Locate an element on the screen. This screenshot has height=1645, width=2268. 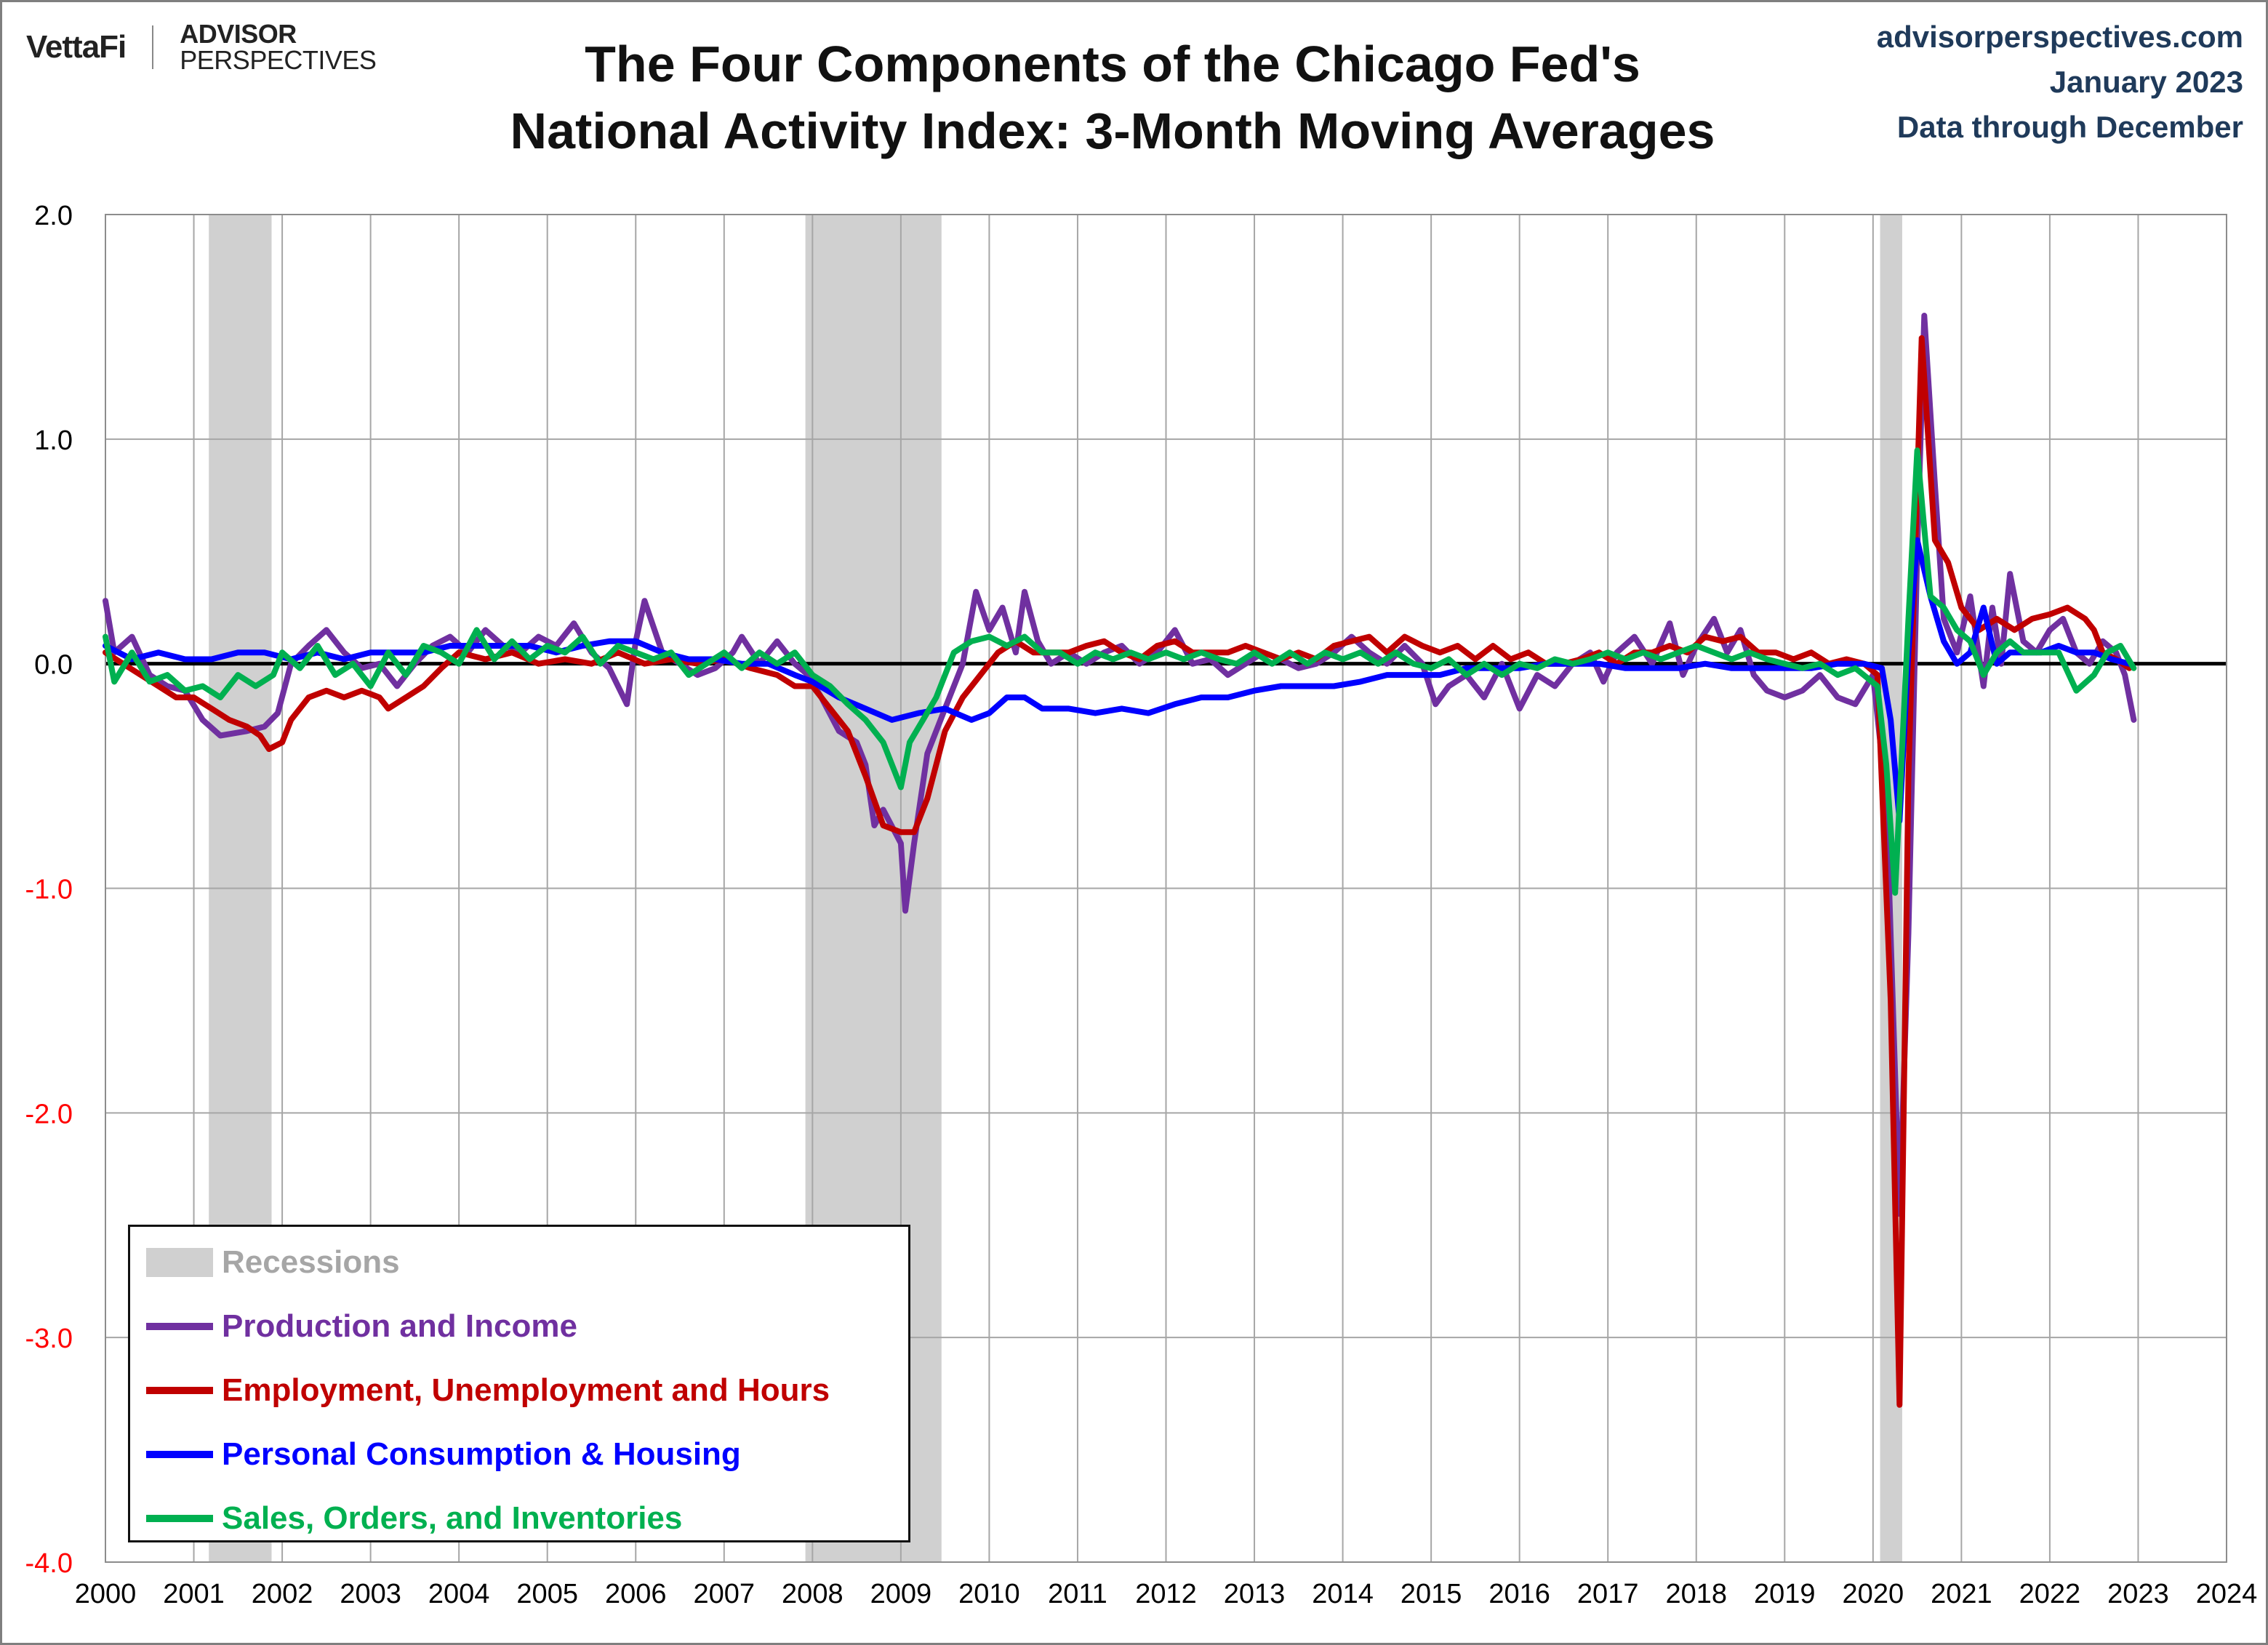
x-tick-label: 2005 is located at coordinates (547, 1594).